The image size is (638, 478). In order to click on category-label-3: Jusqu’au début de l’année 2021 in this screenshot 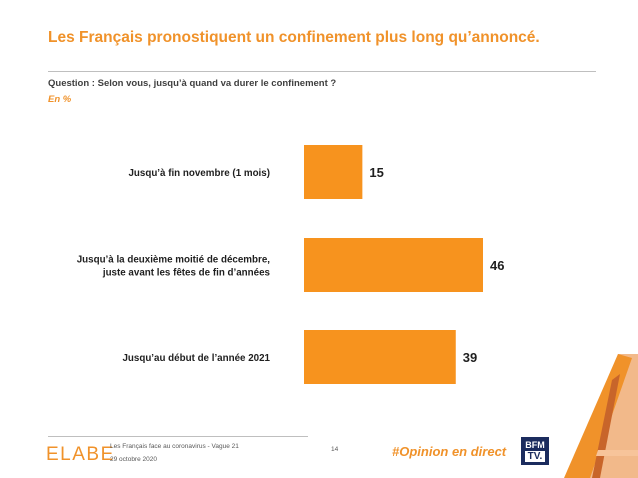, I will do `click(196, 358)`.